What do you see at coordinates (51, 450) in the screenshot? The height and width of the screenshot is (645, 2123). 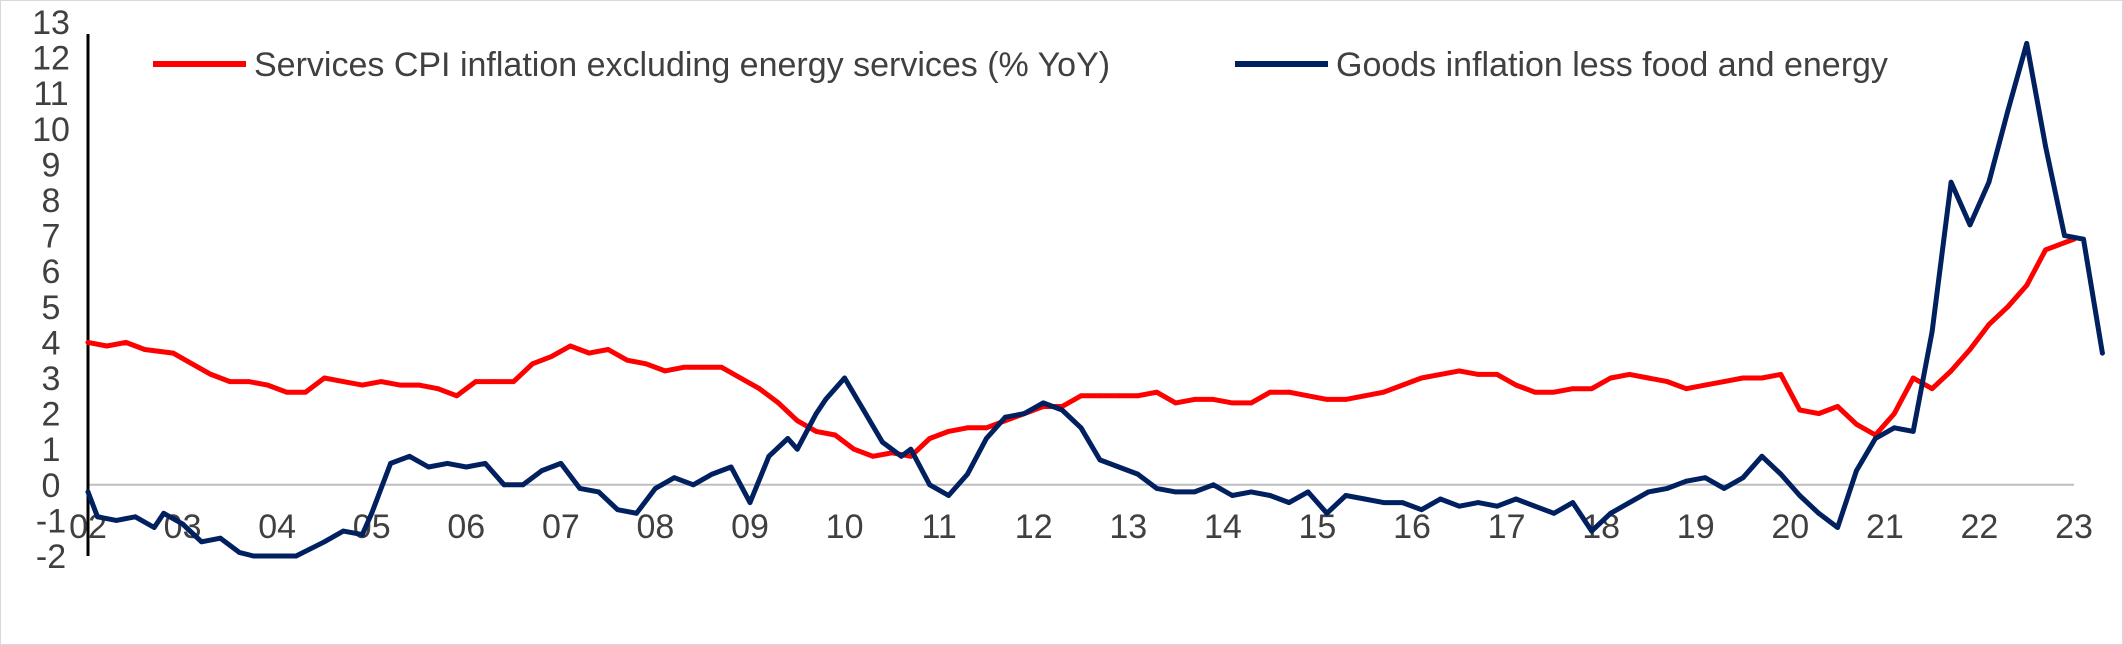 I see `y-tick-label: 1` at bounding box center [51, 450].